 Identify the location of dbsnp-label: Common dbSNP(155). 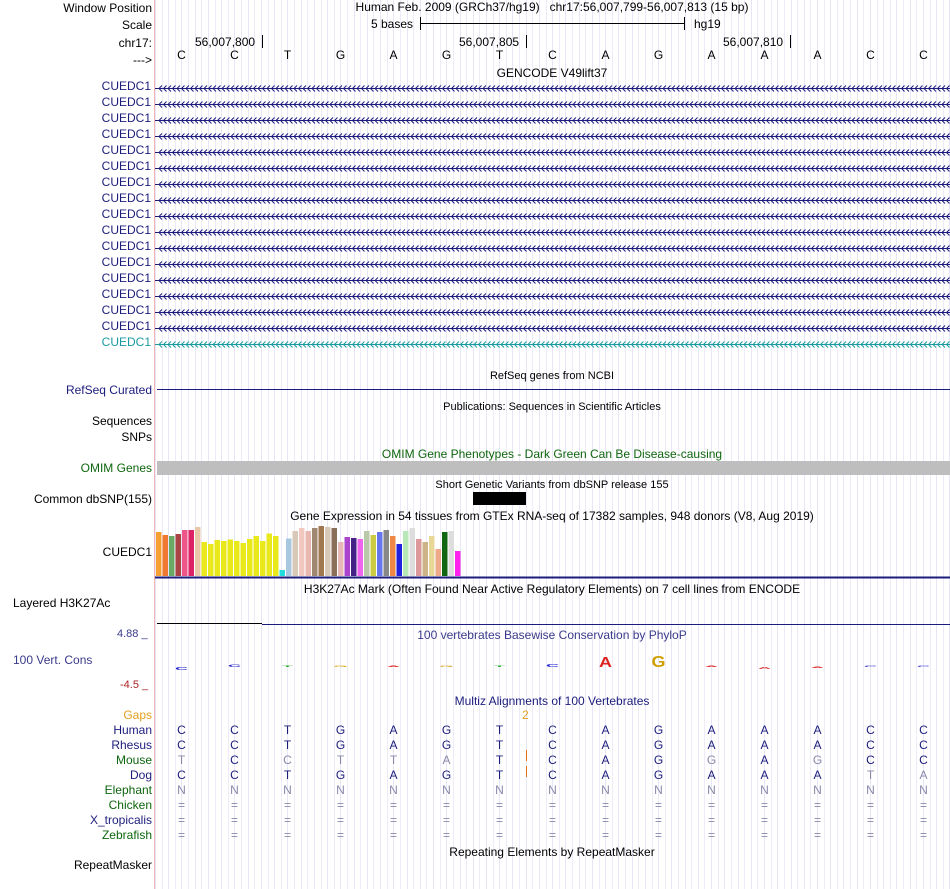
(92, 499).